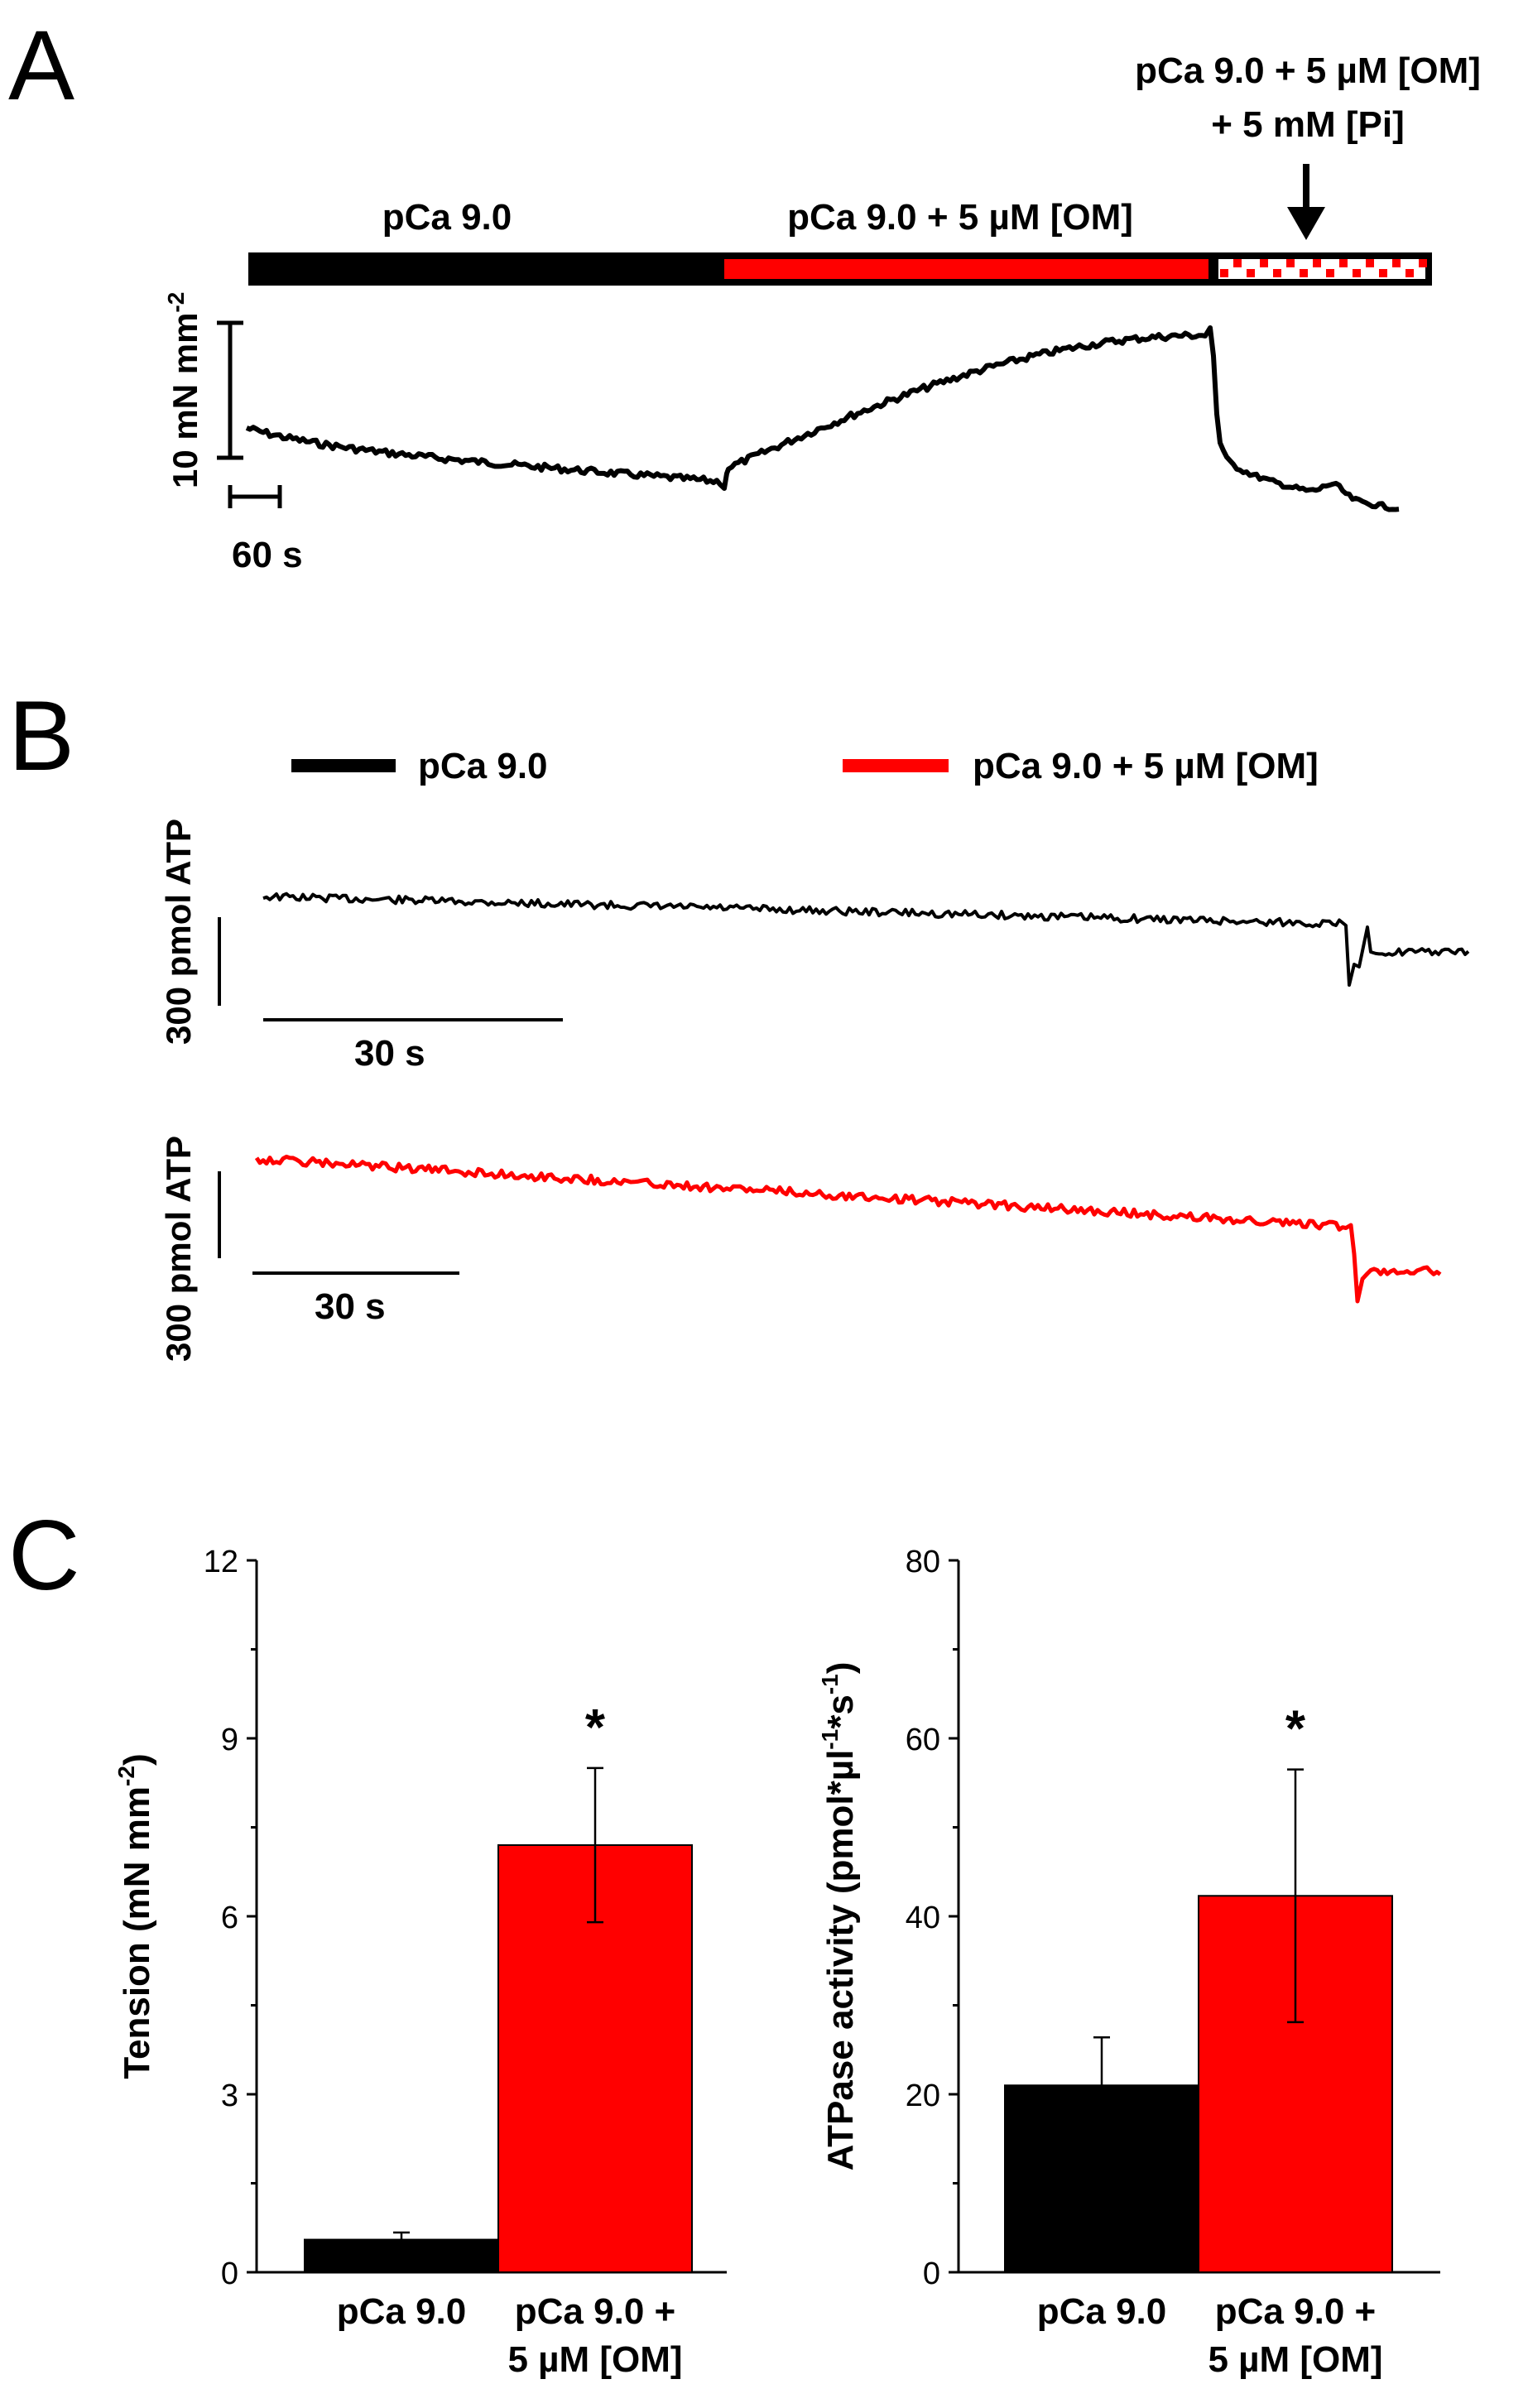 The image size is (1528, 2408). What do you see at coordinates (267, 555) in the screenshot?
I see `time-scale-label-a: 60 s` at bounding box center [267, 555].